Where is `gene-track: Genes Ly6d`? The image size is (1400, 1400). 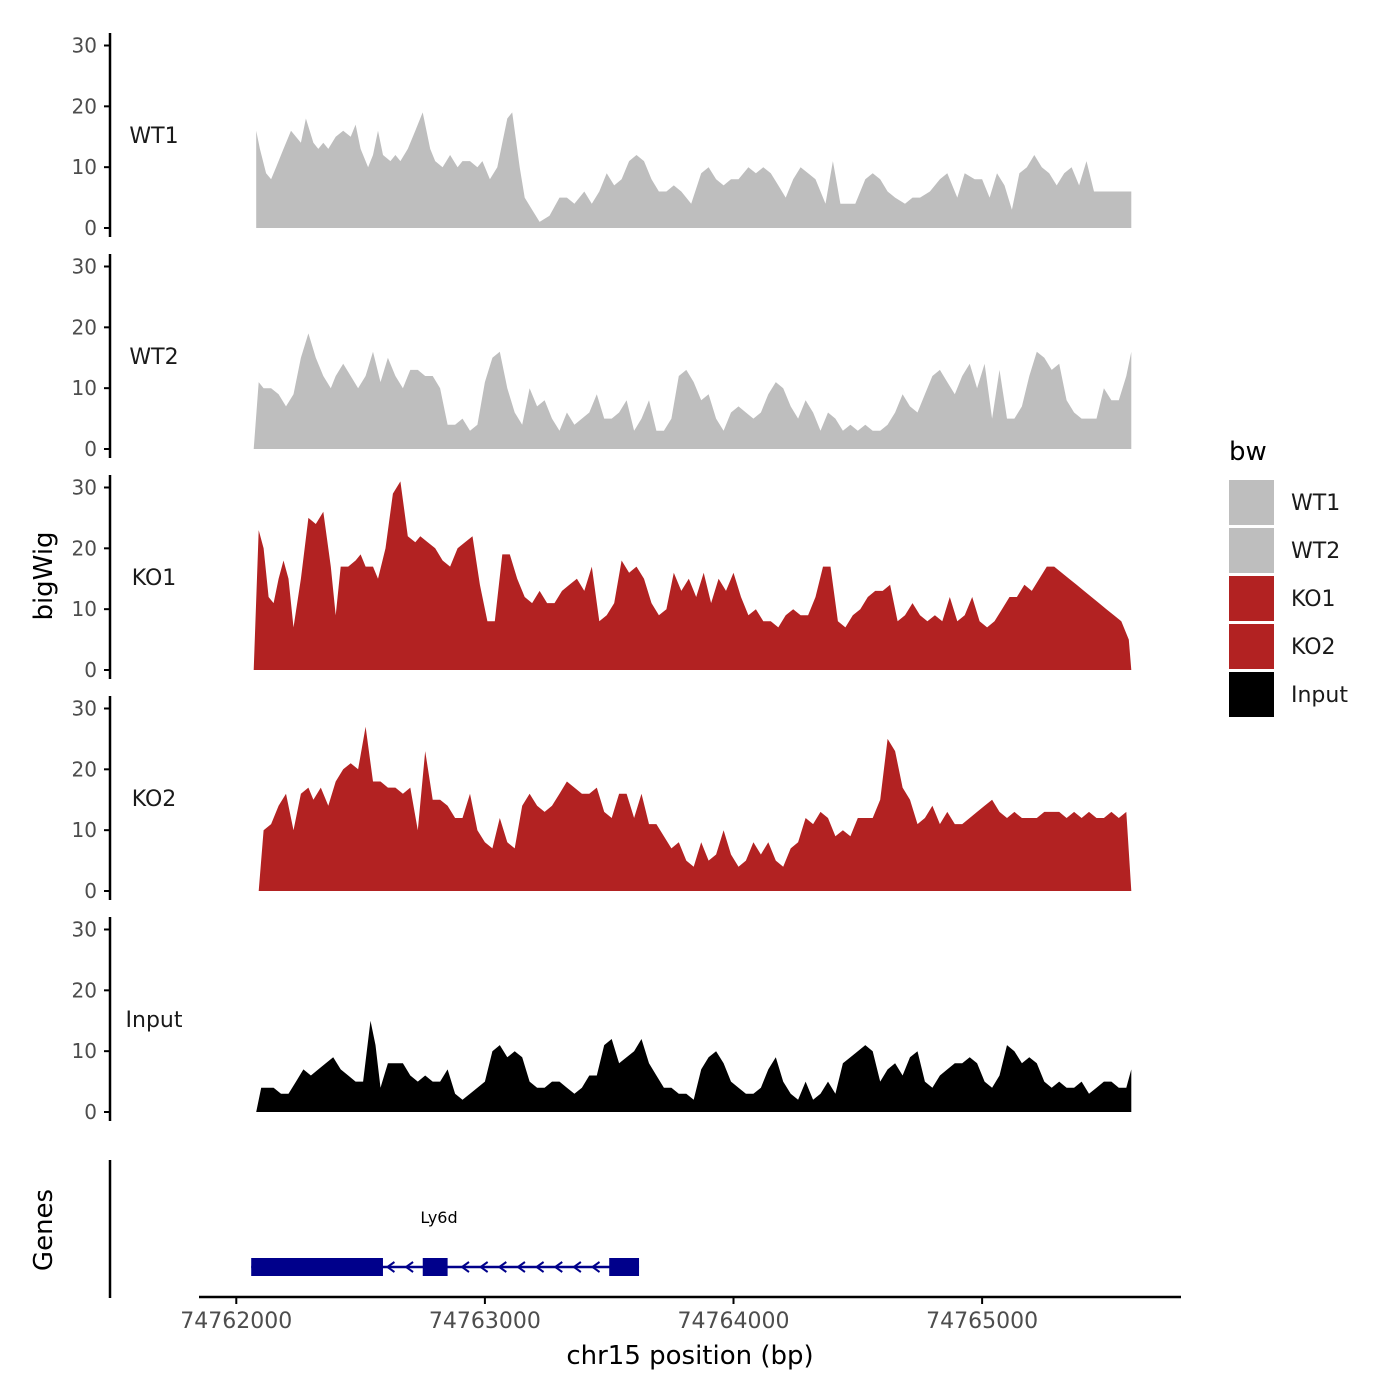 gene-track: Genes Ly6d is located at coordinates (334, 1229).